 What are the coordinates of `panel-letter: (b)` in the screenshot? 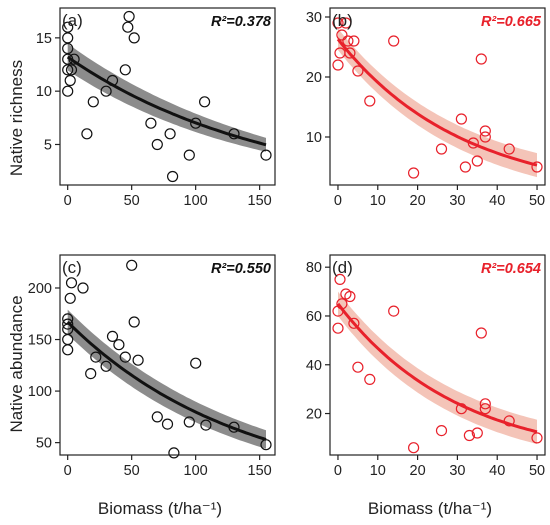 It's located at (342, 20).